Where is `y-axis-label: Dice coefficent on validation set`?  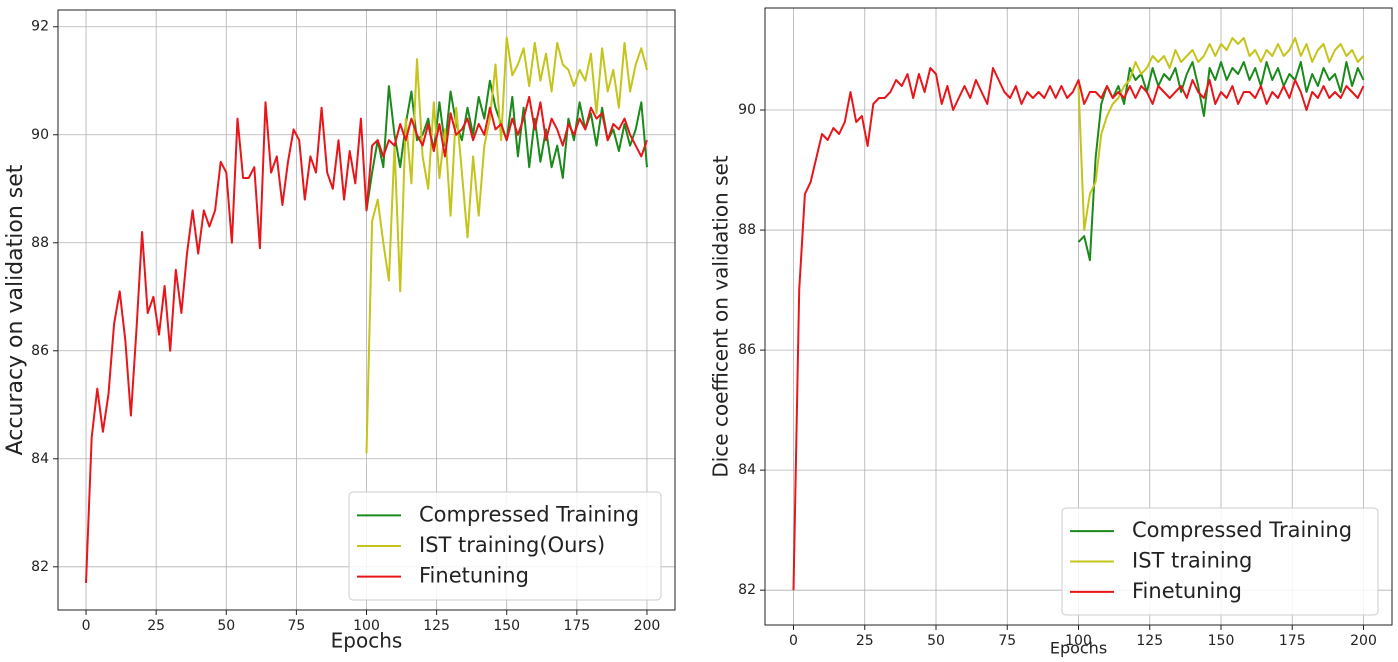 y-axis-label: Dice coefficent on validation set is located at coordinates (721, 316).